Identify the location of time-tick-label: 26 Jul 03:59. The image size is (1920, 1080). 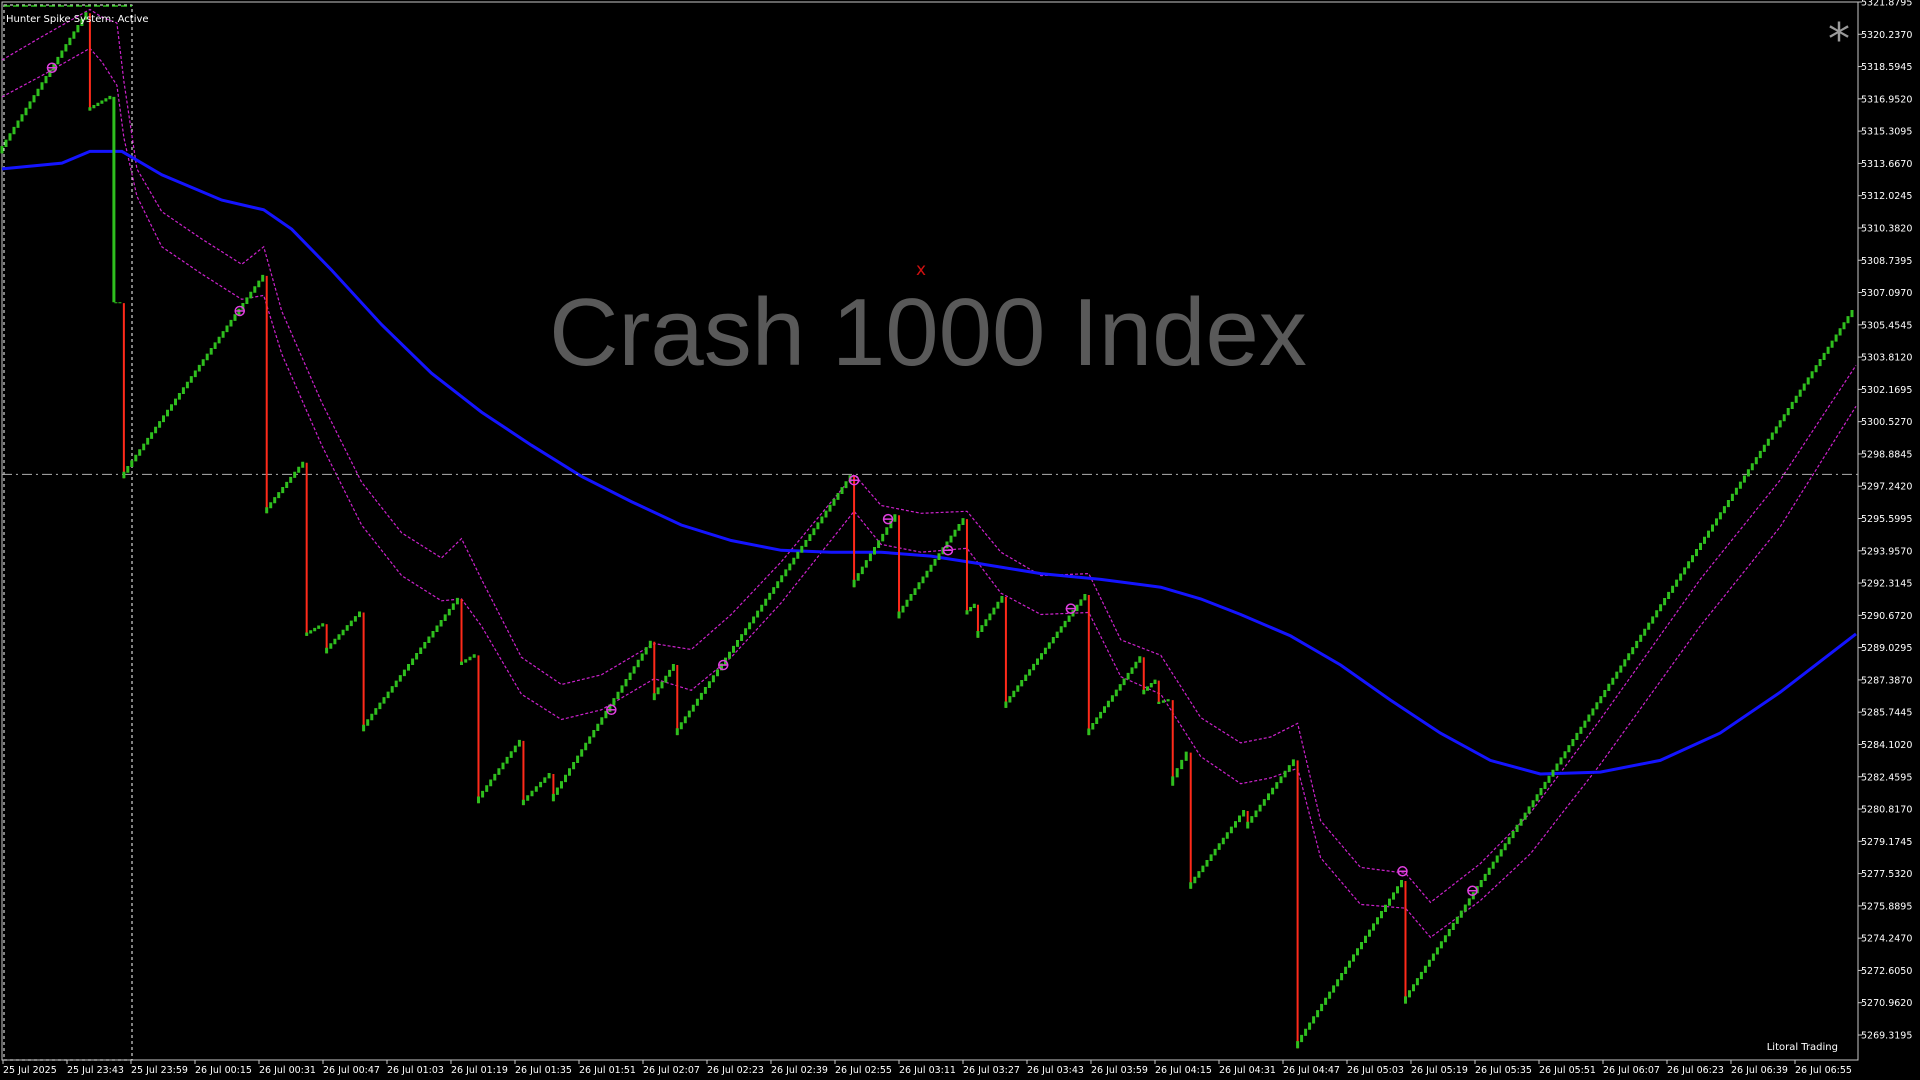
(1119, 1070).